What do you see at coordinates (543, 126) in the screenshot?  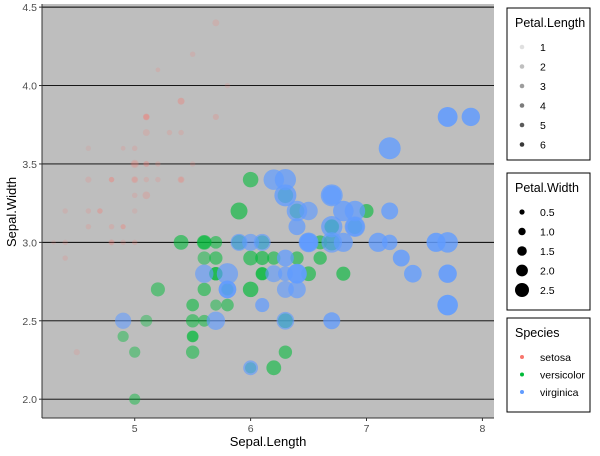 I see `legend-label: 5` at bounding box center [543, 126].